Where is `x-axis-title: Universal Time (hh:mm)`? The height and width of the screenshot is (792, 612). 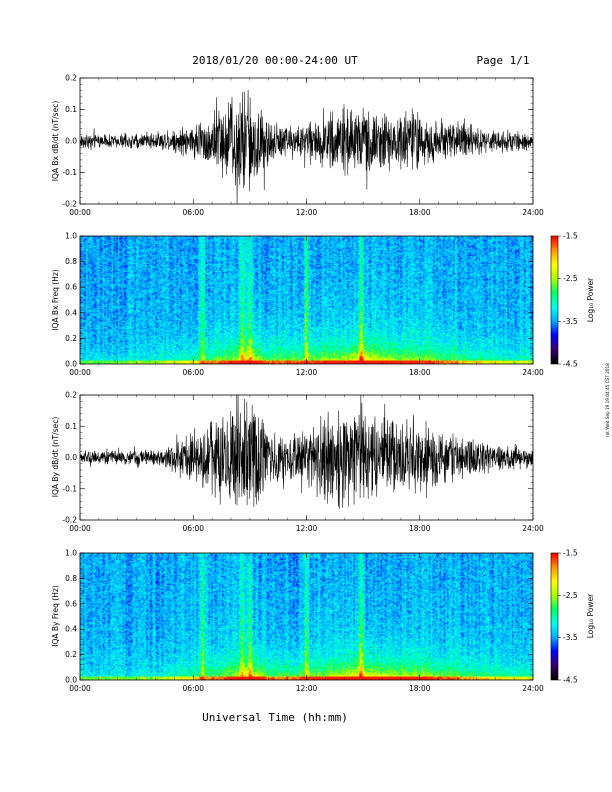
x-axis-title: Universal Time (hh:mm) is located at coordinates (275, 717).